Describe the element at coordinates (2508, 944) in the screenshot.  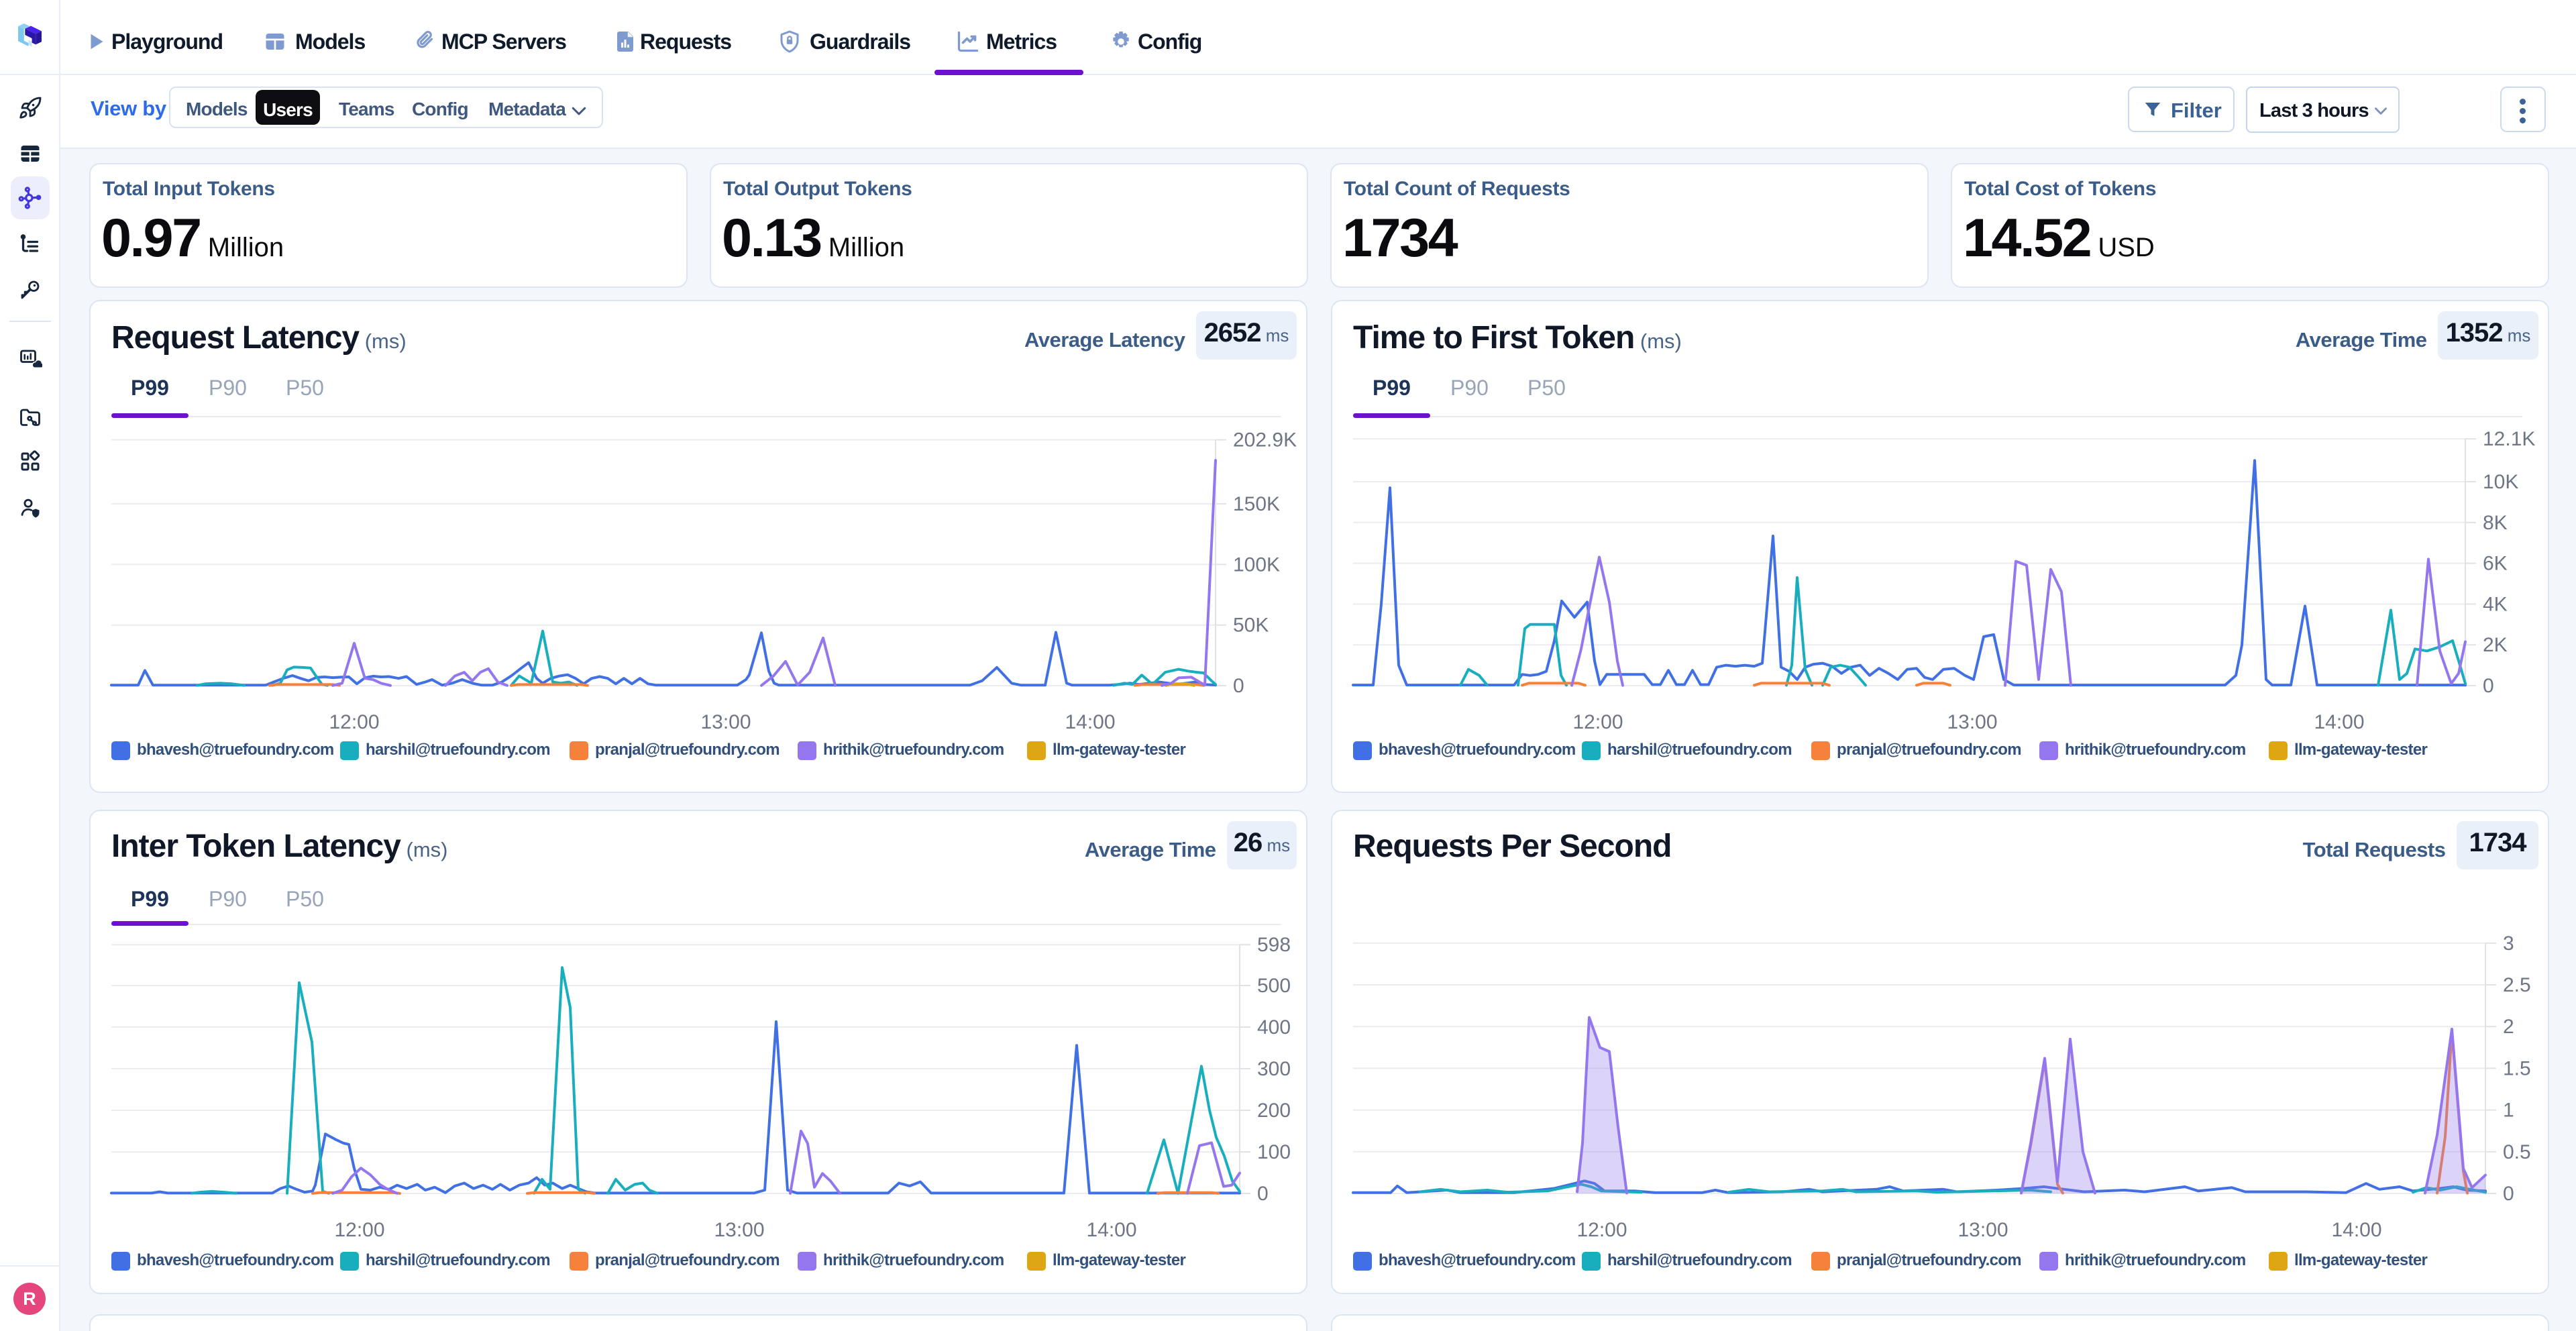
I see `svg-text: 3` at that location.